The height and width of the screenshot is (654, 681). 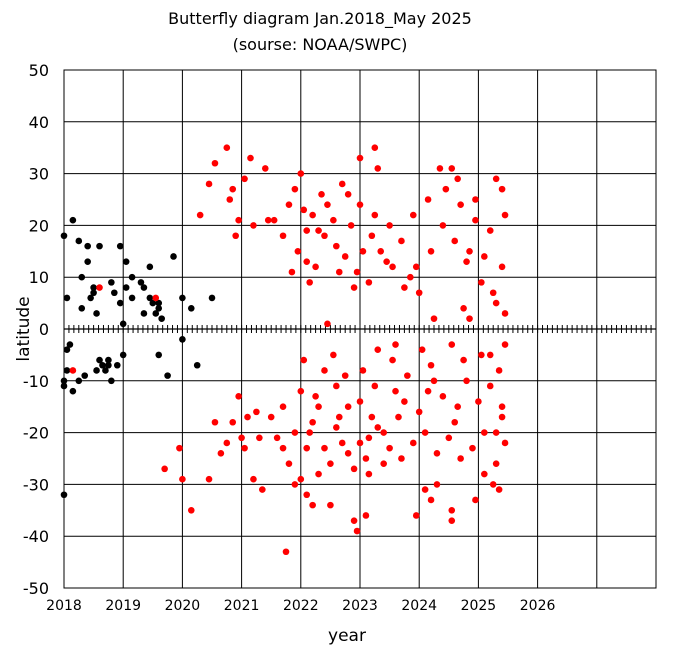 I want to click on y-tick-label: 20, so click(x=39, y=225).